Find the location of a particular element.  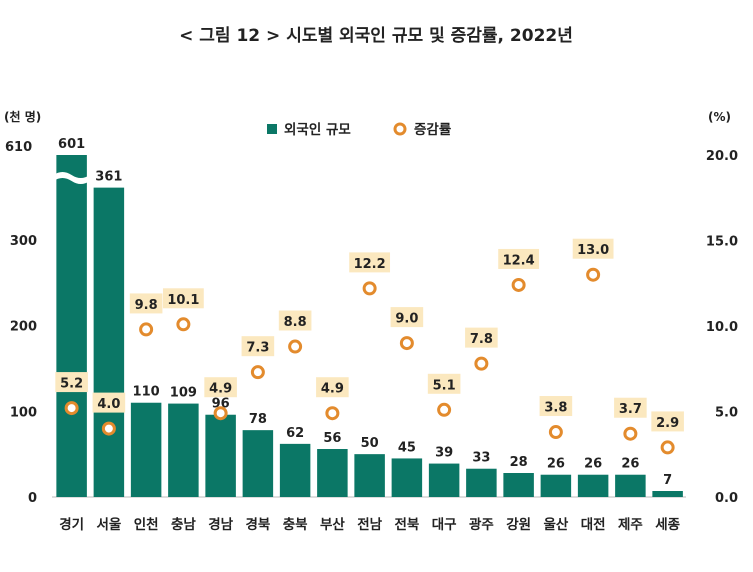

rate-label-제주: 3.7 is located at coordinates (630, 409).